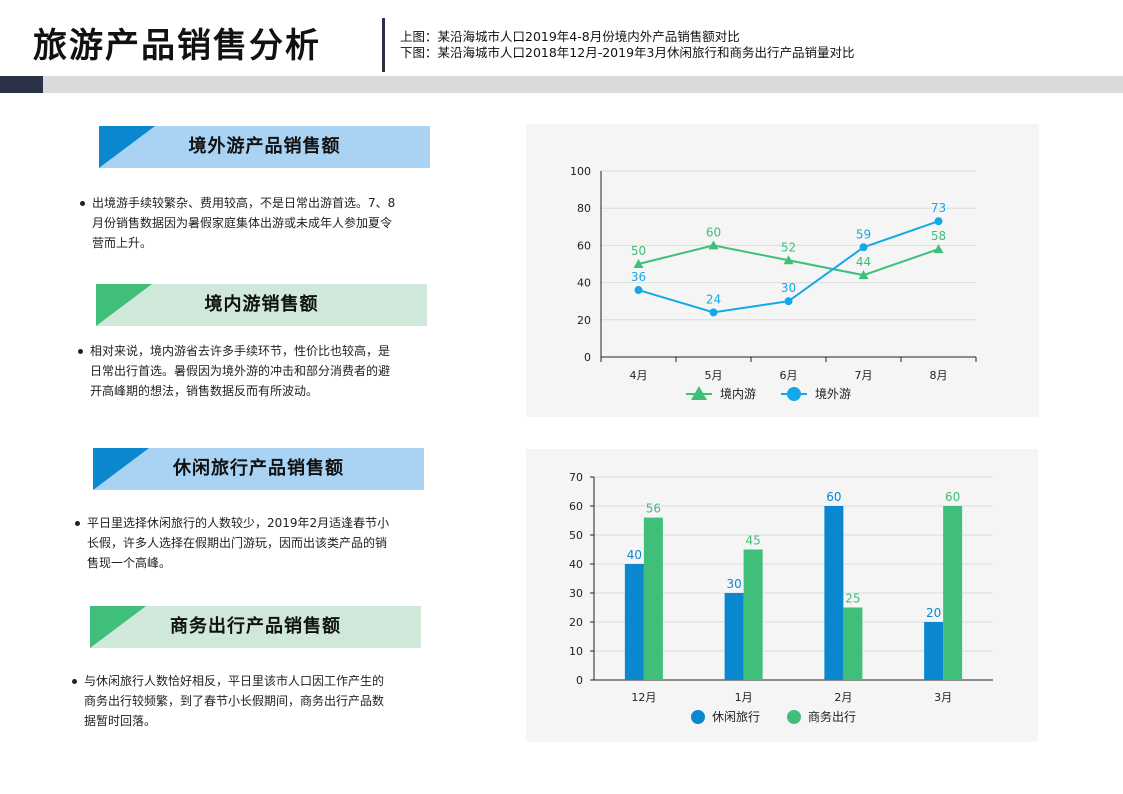 This screenshot has width=1123, height=794. What do you see at coordinates (713, 299) in the screenshot?
I see `data-label: 24` at bounding box center [713, 299].